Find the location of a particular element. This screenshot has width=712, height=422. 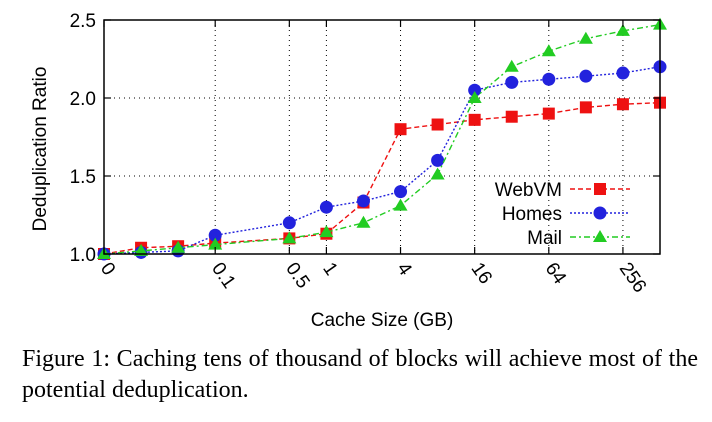

x-axis-label: Cache Size (GB) is located at coordinates (382, 320).